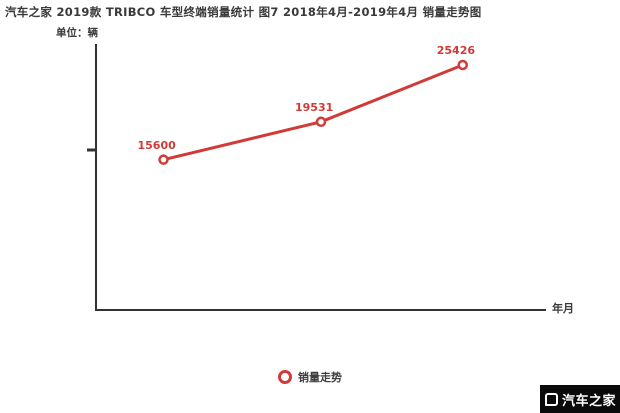 This screenshot has width=620, height=413. I want to click on legend-label: 销量走势, so click(320, 377).